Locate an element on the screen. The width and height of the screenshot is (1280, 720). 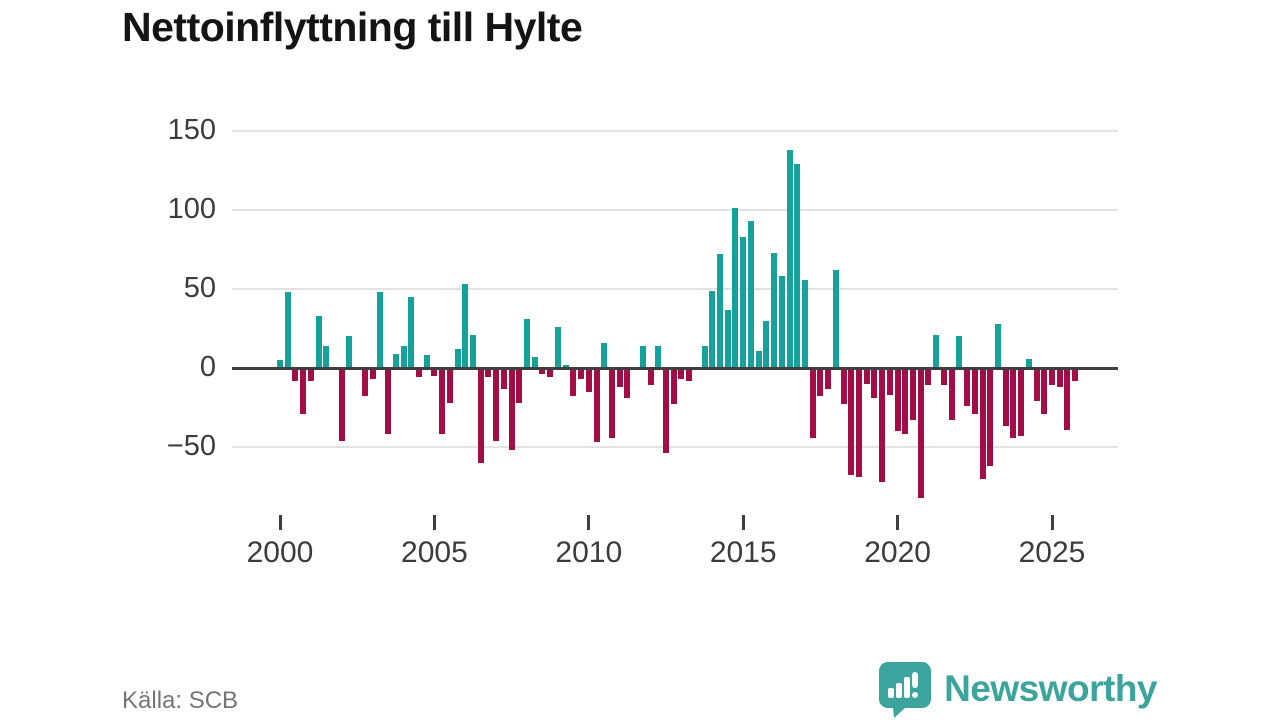
bar-2011Q1 is located at coordinates (619, 377).